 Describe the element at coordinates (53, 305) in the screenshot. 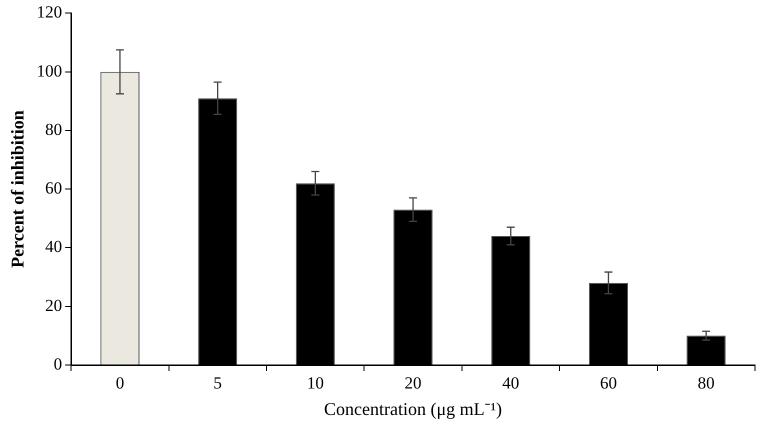

I see `y-tick-label: 20` at that location.